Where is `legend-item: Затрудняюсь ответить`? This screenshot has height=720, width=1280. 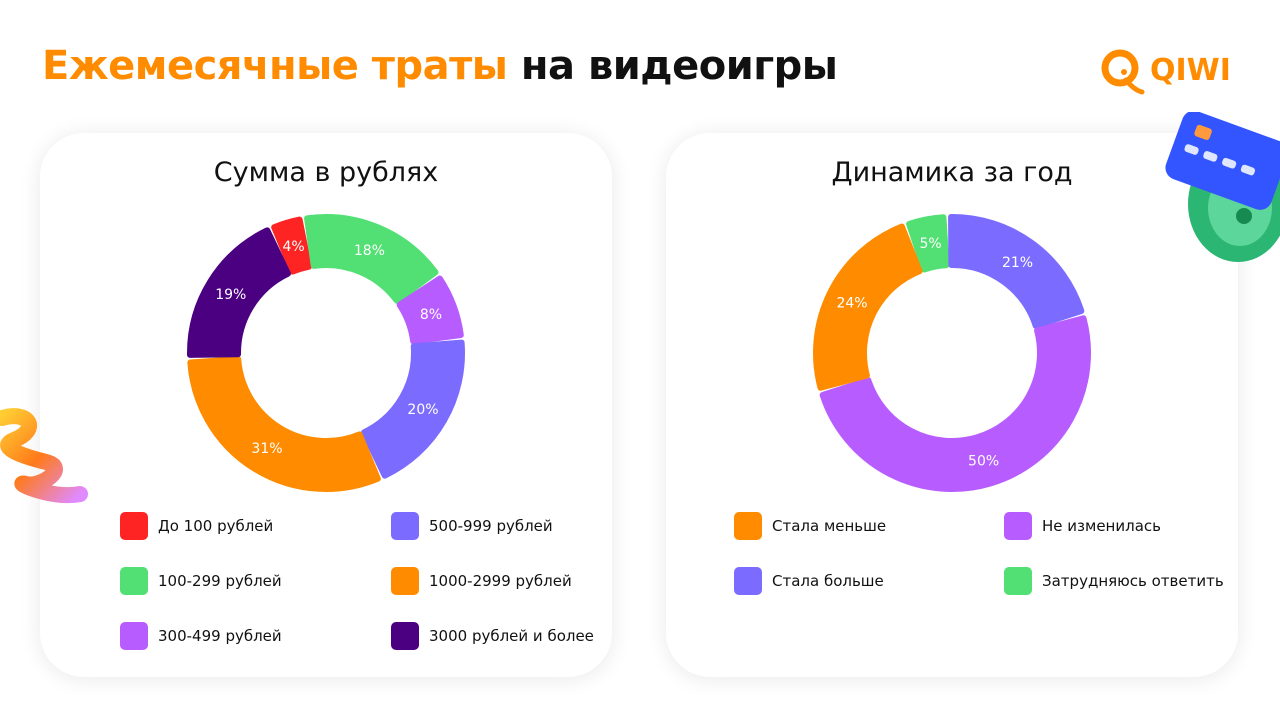 legend-item: Затрудняюсь ответить is located at coordinates (1114, 581).